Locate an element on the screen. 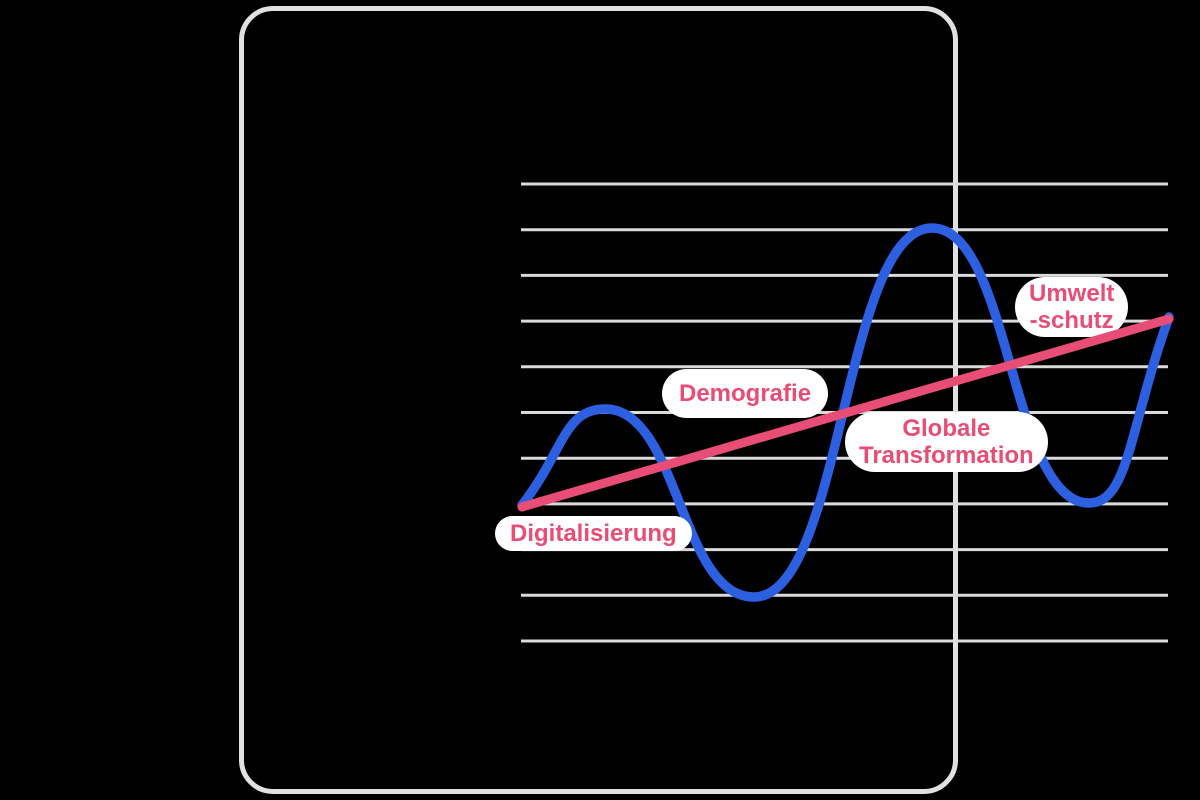 This screenshot has width=1200, height=800. label-umweltschutz-line1: Umwelt is located at coordinates (1072, 293).